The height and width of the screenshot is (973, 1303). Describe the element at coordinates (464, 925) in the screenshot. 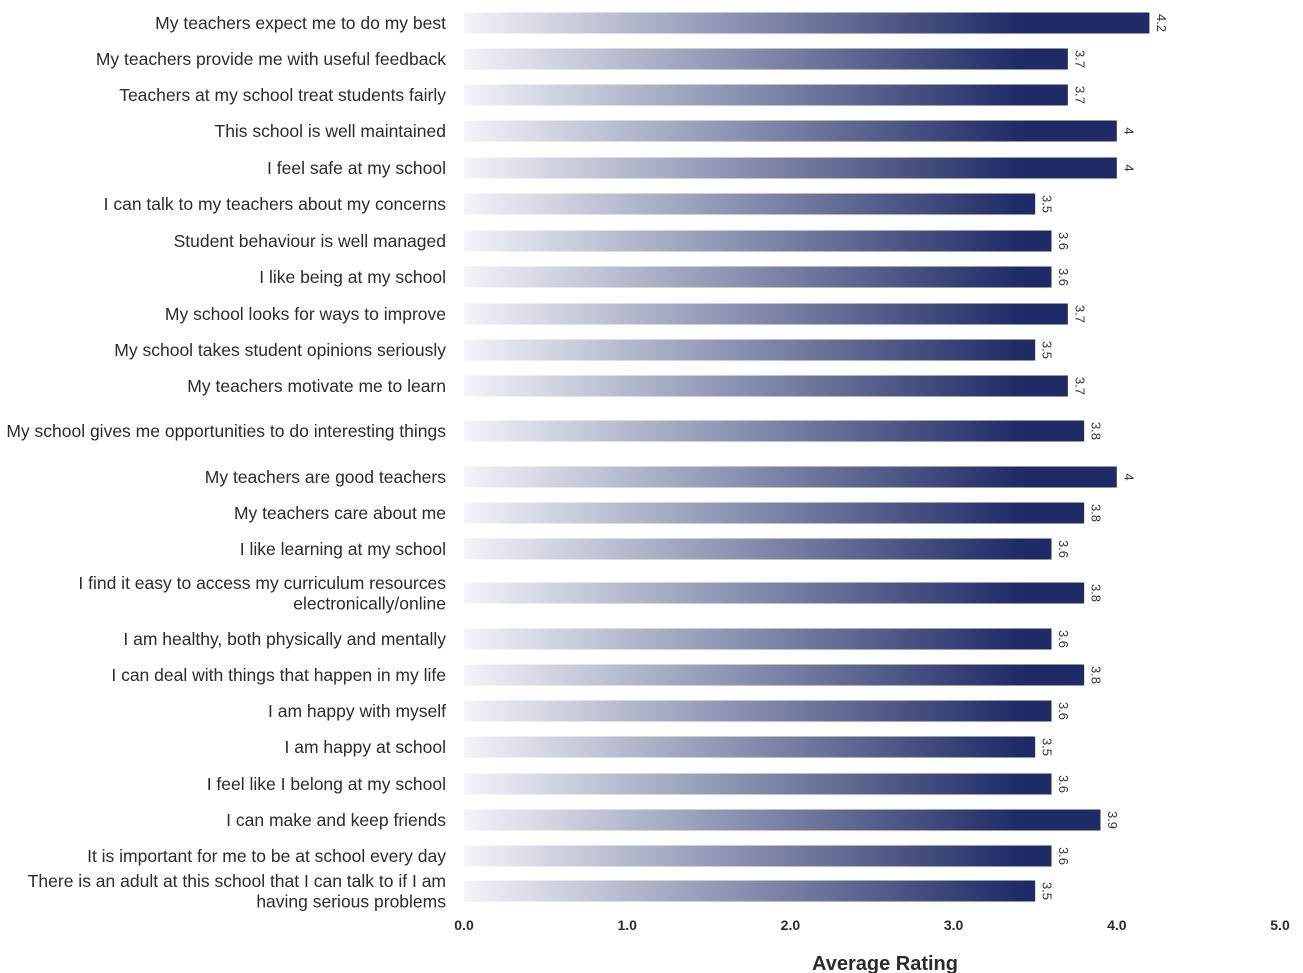

I see `x-tick-label: 0.0` at that location.